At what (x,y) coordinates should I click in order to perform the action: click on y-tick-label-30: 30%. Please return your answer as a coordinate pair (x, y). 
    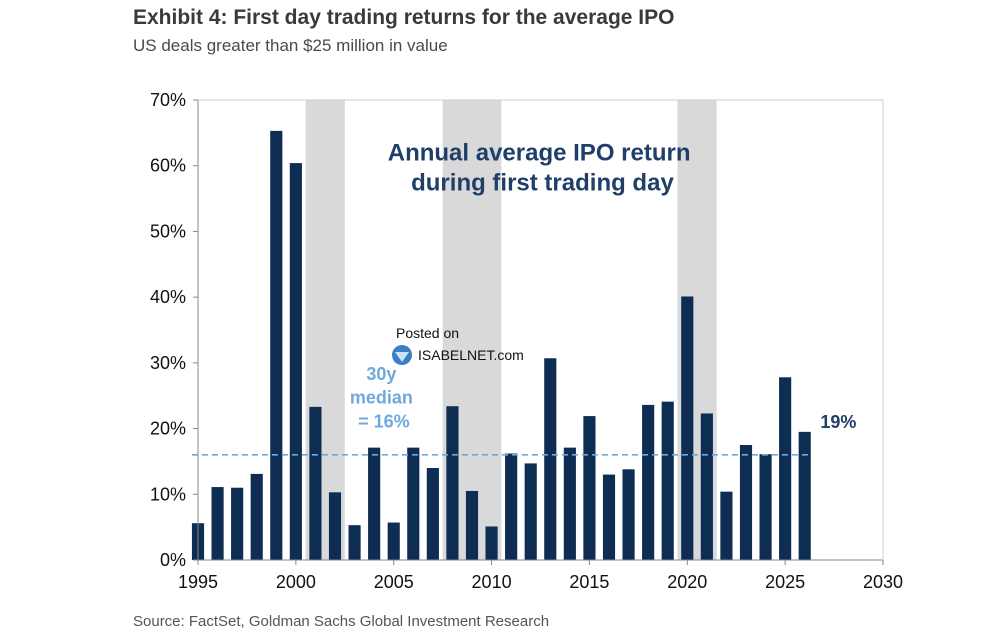
    Looking at the image, I should click on (168, 363).